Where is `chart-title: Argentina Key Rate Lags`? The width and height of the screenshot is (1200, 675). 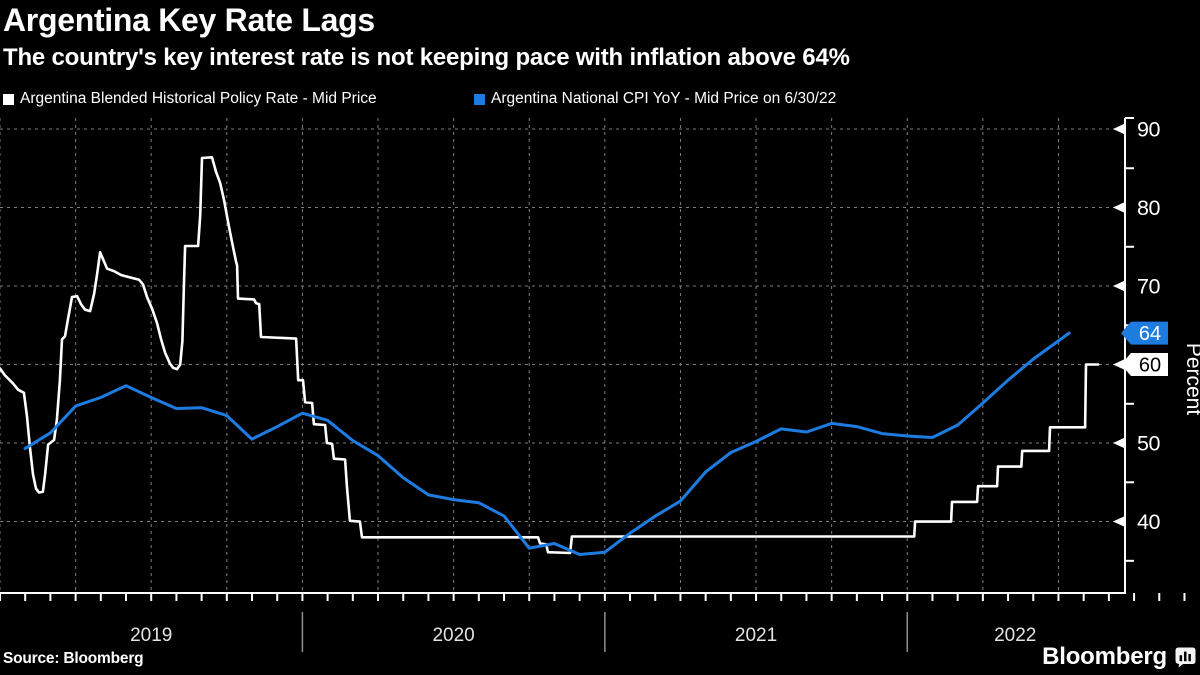
chart-title: Argentina Key Rate Lags is located at coordinates (189, 20).